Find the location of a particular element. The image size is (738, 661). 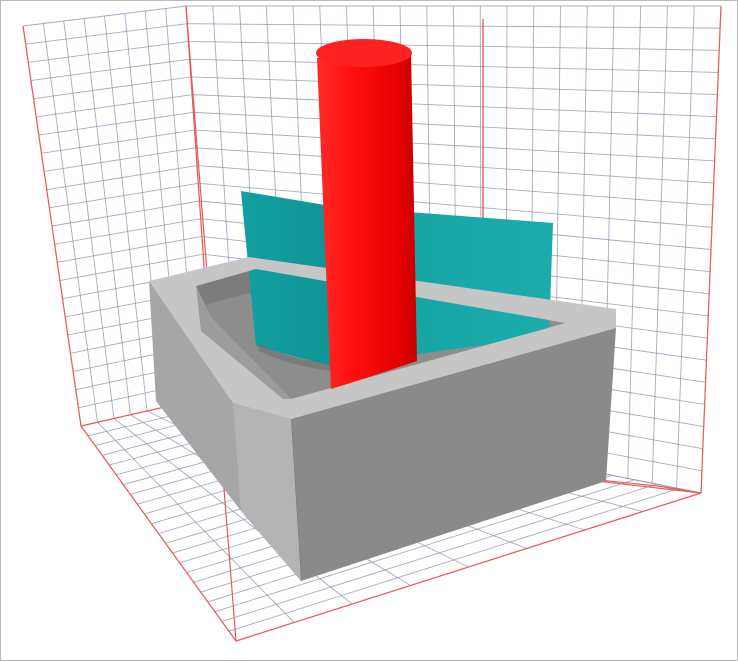

container-inner-wall-back is located at coordinates (226, 287).